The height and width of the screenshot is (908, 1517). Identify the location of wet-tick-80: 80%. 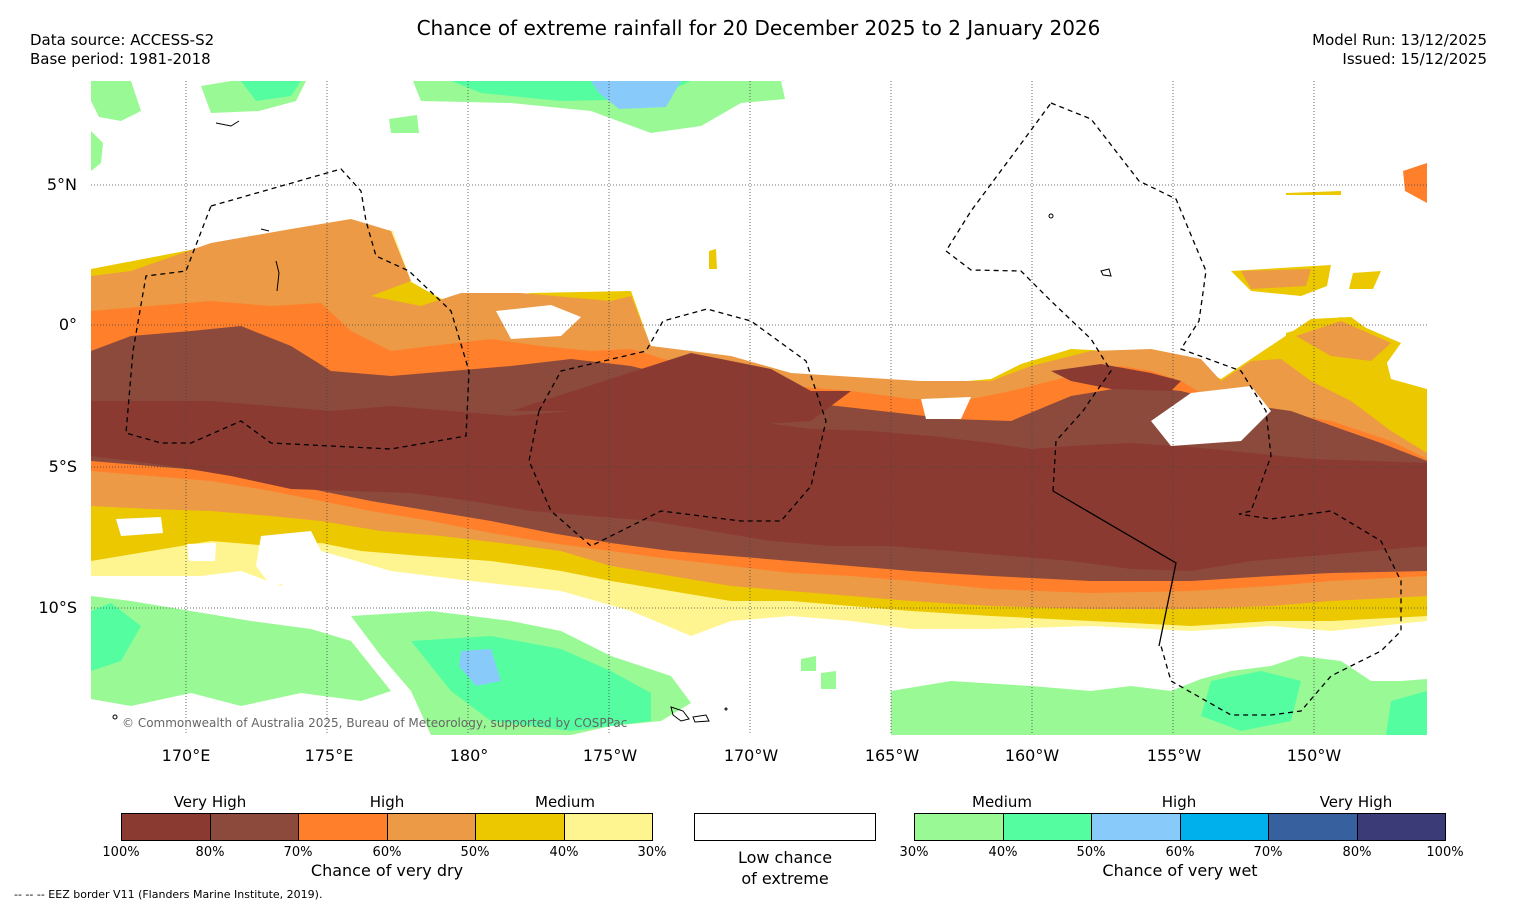
(1357, 852).